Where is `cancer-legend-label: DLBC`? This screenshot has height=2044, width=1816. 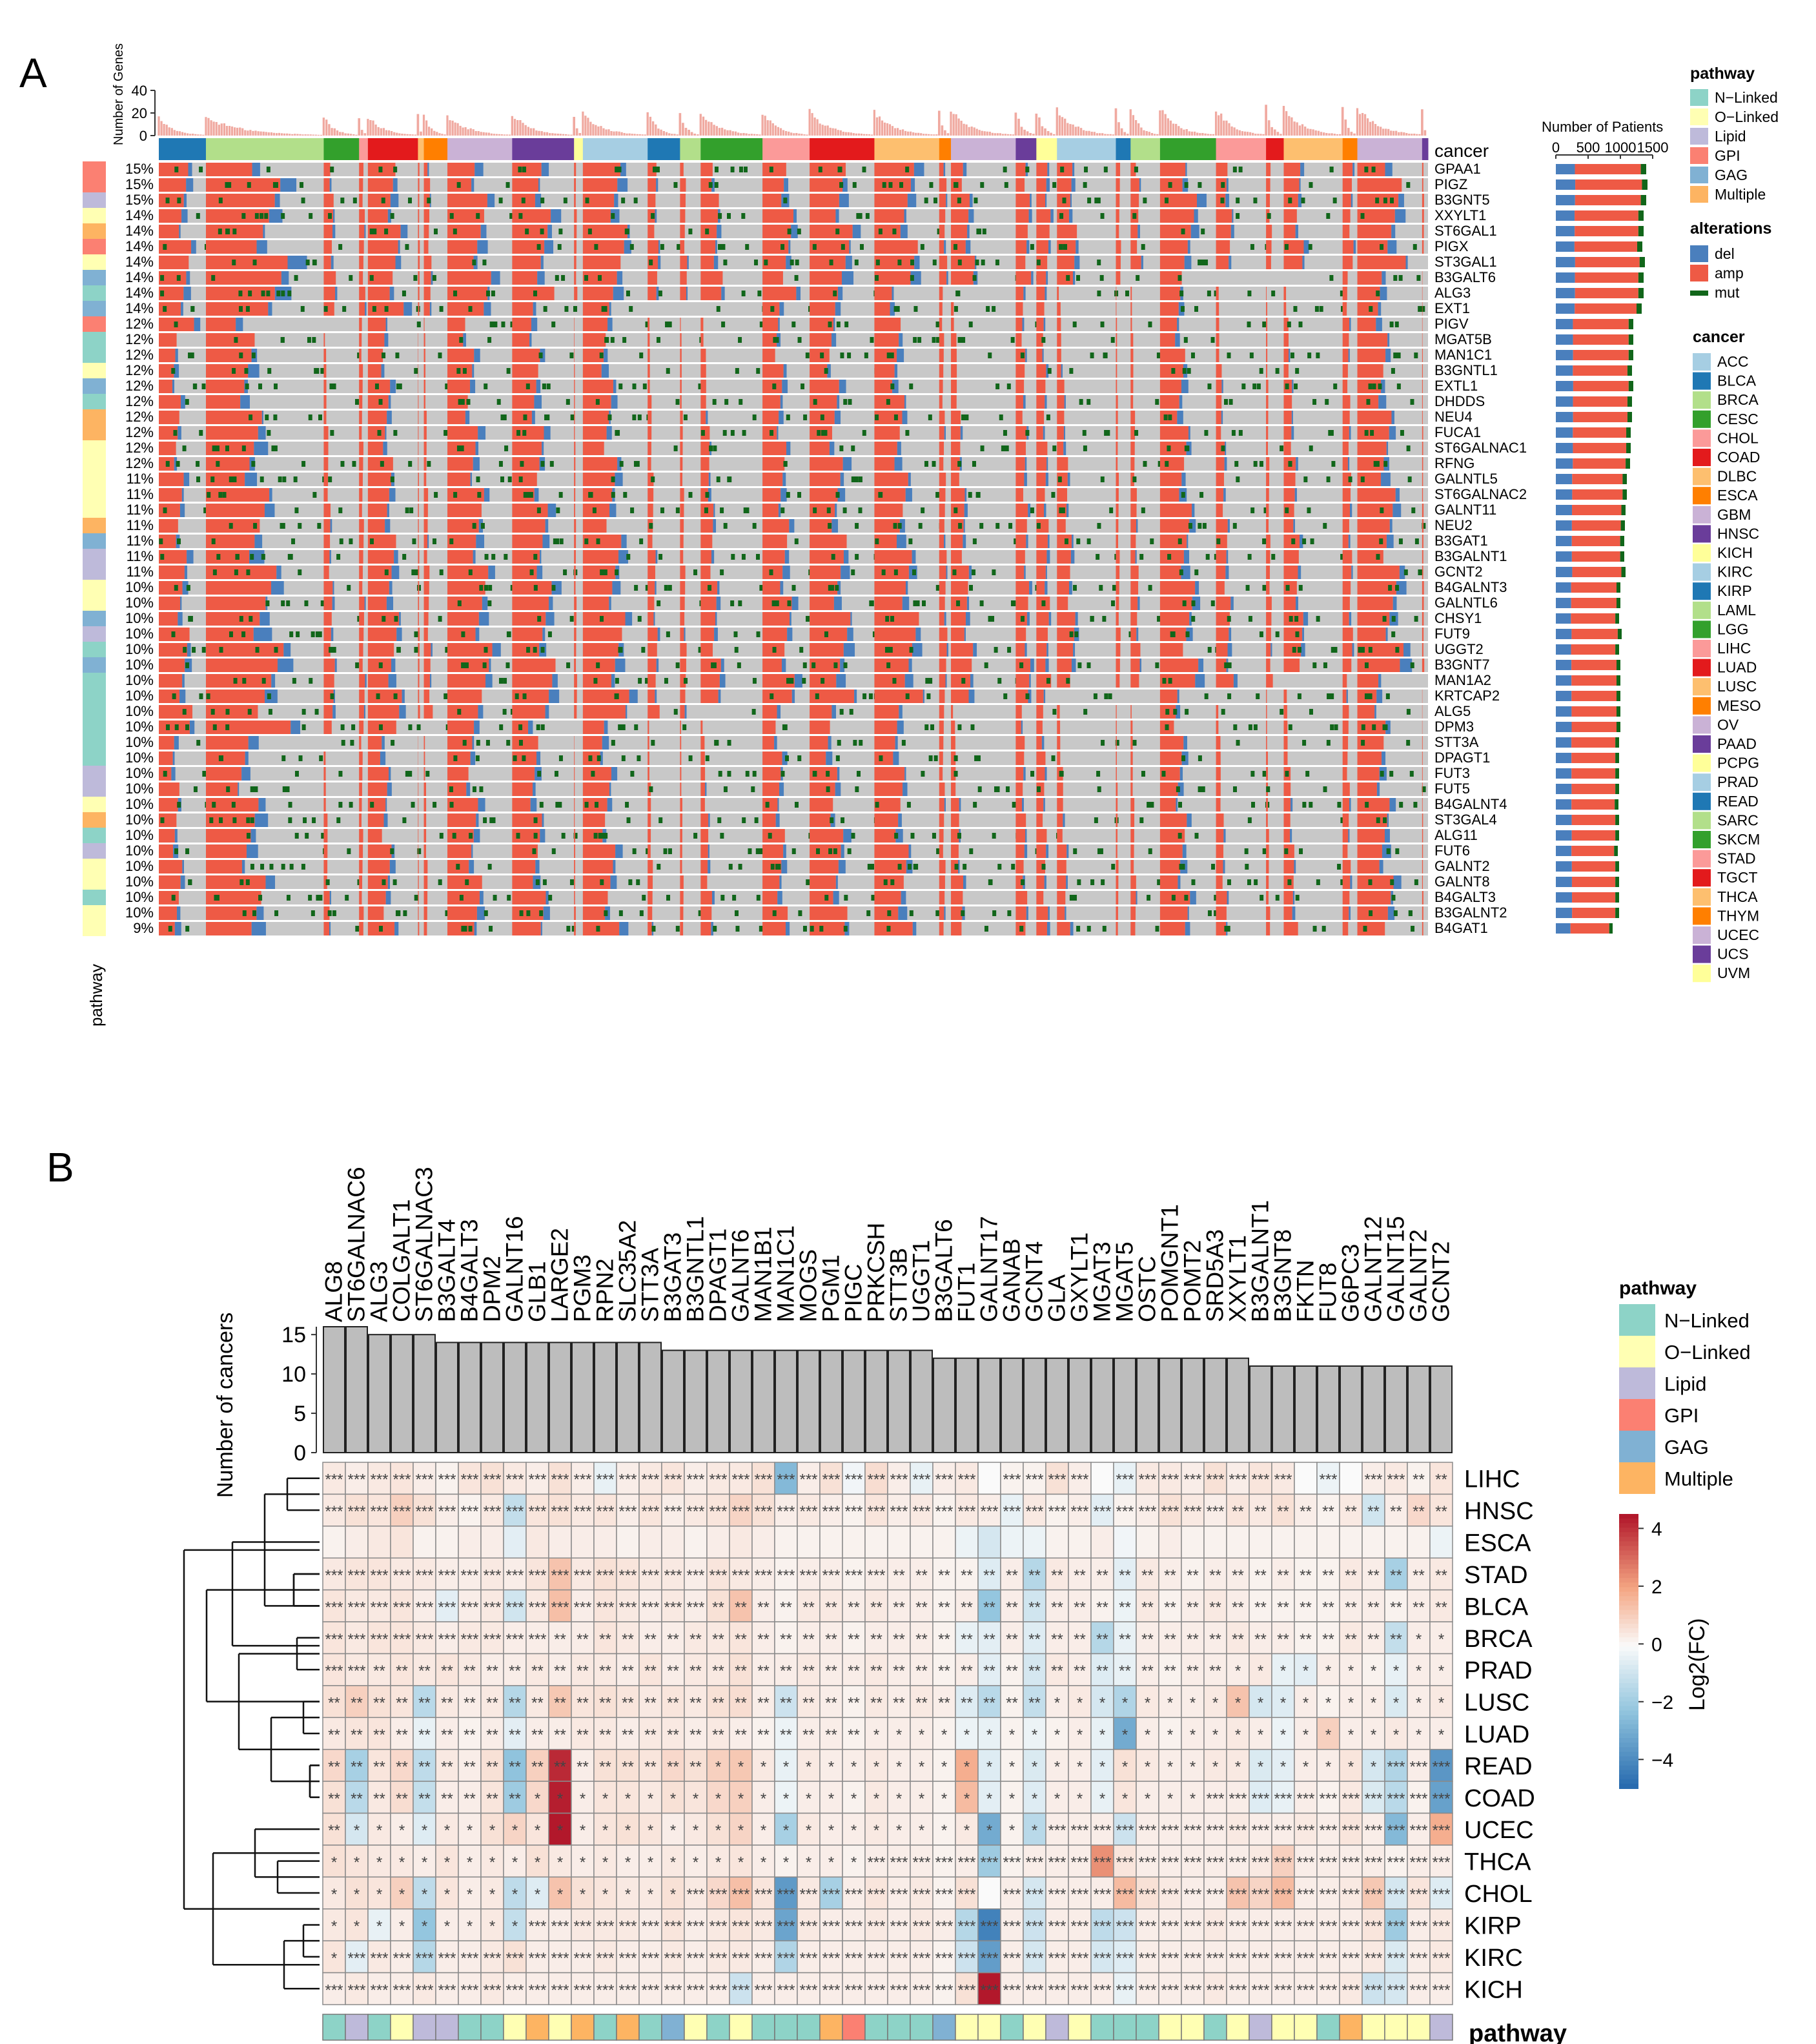 cancer-legend-label: DLBC is located at coordinates (1737, 476).